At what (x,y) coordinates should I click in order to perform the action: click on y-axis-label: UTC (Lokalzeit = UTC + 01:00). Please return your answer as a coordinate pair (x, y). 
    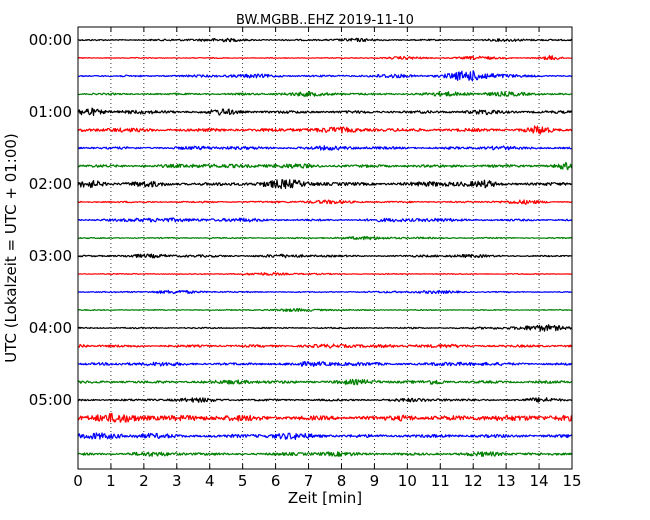
    Looking at the image, I should click on (11, 248).